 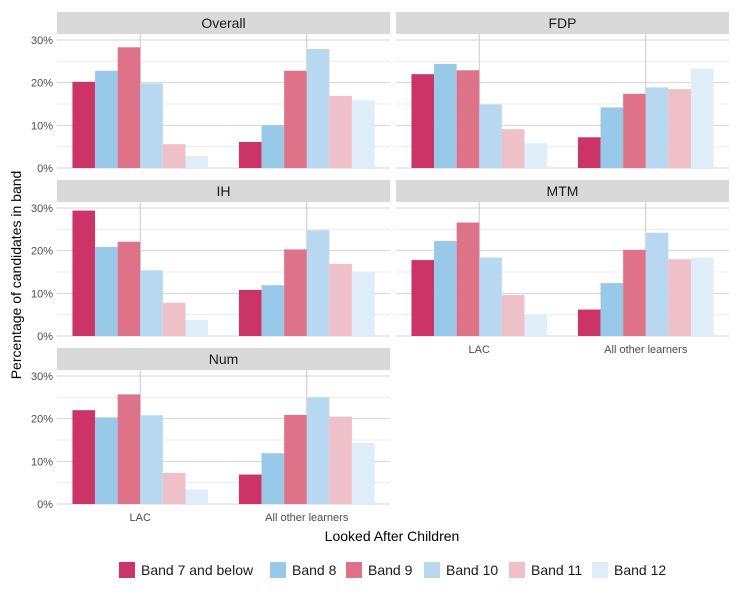 I want to click on panel-title: Num, so click(x=224, y=359).